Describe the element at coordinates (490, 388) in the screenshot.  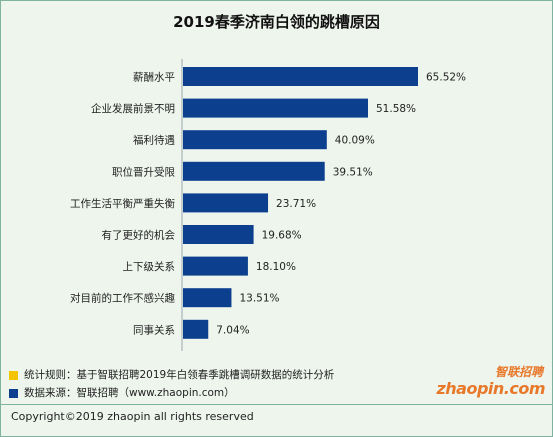
I see `logo-en-text: zhaopin.com` at that location.